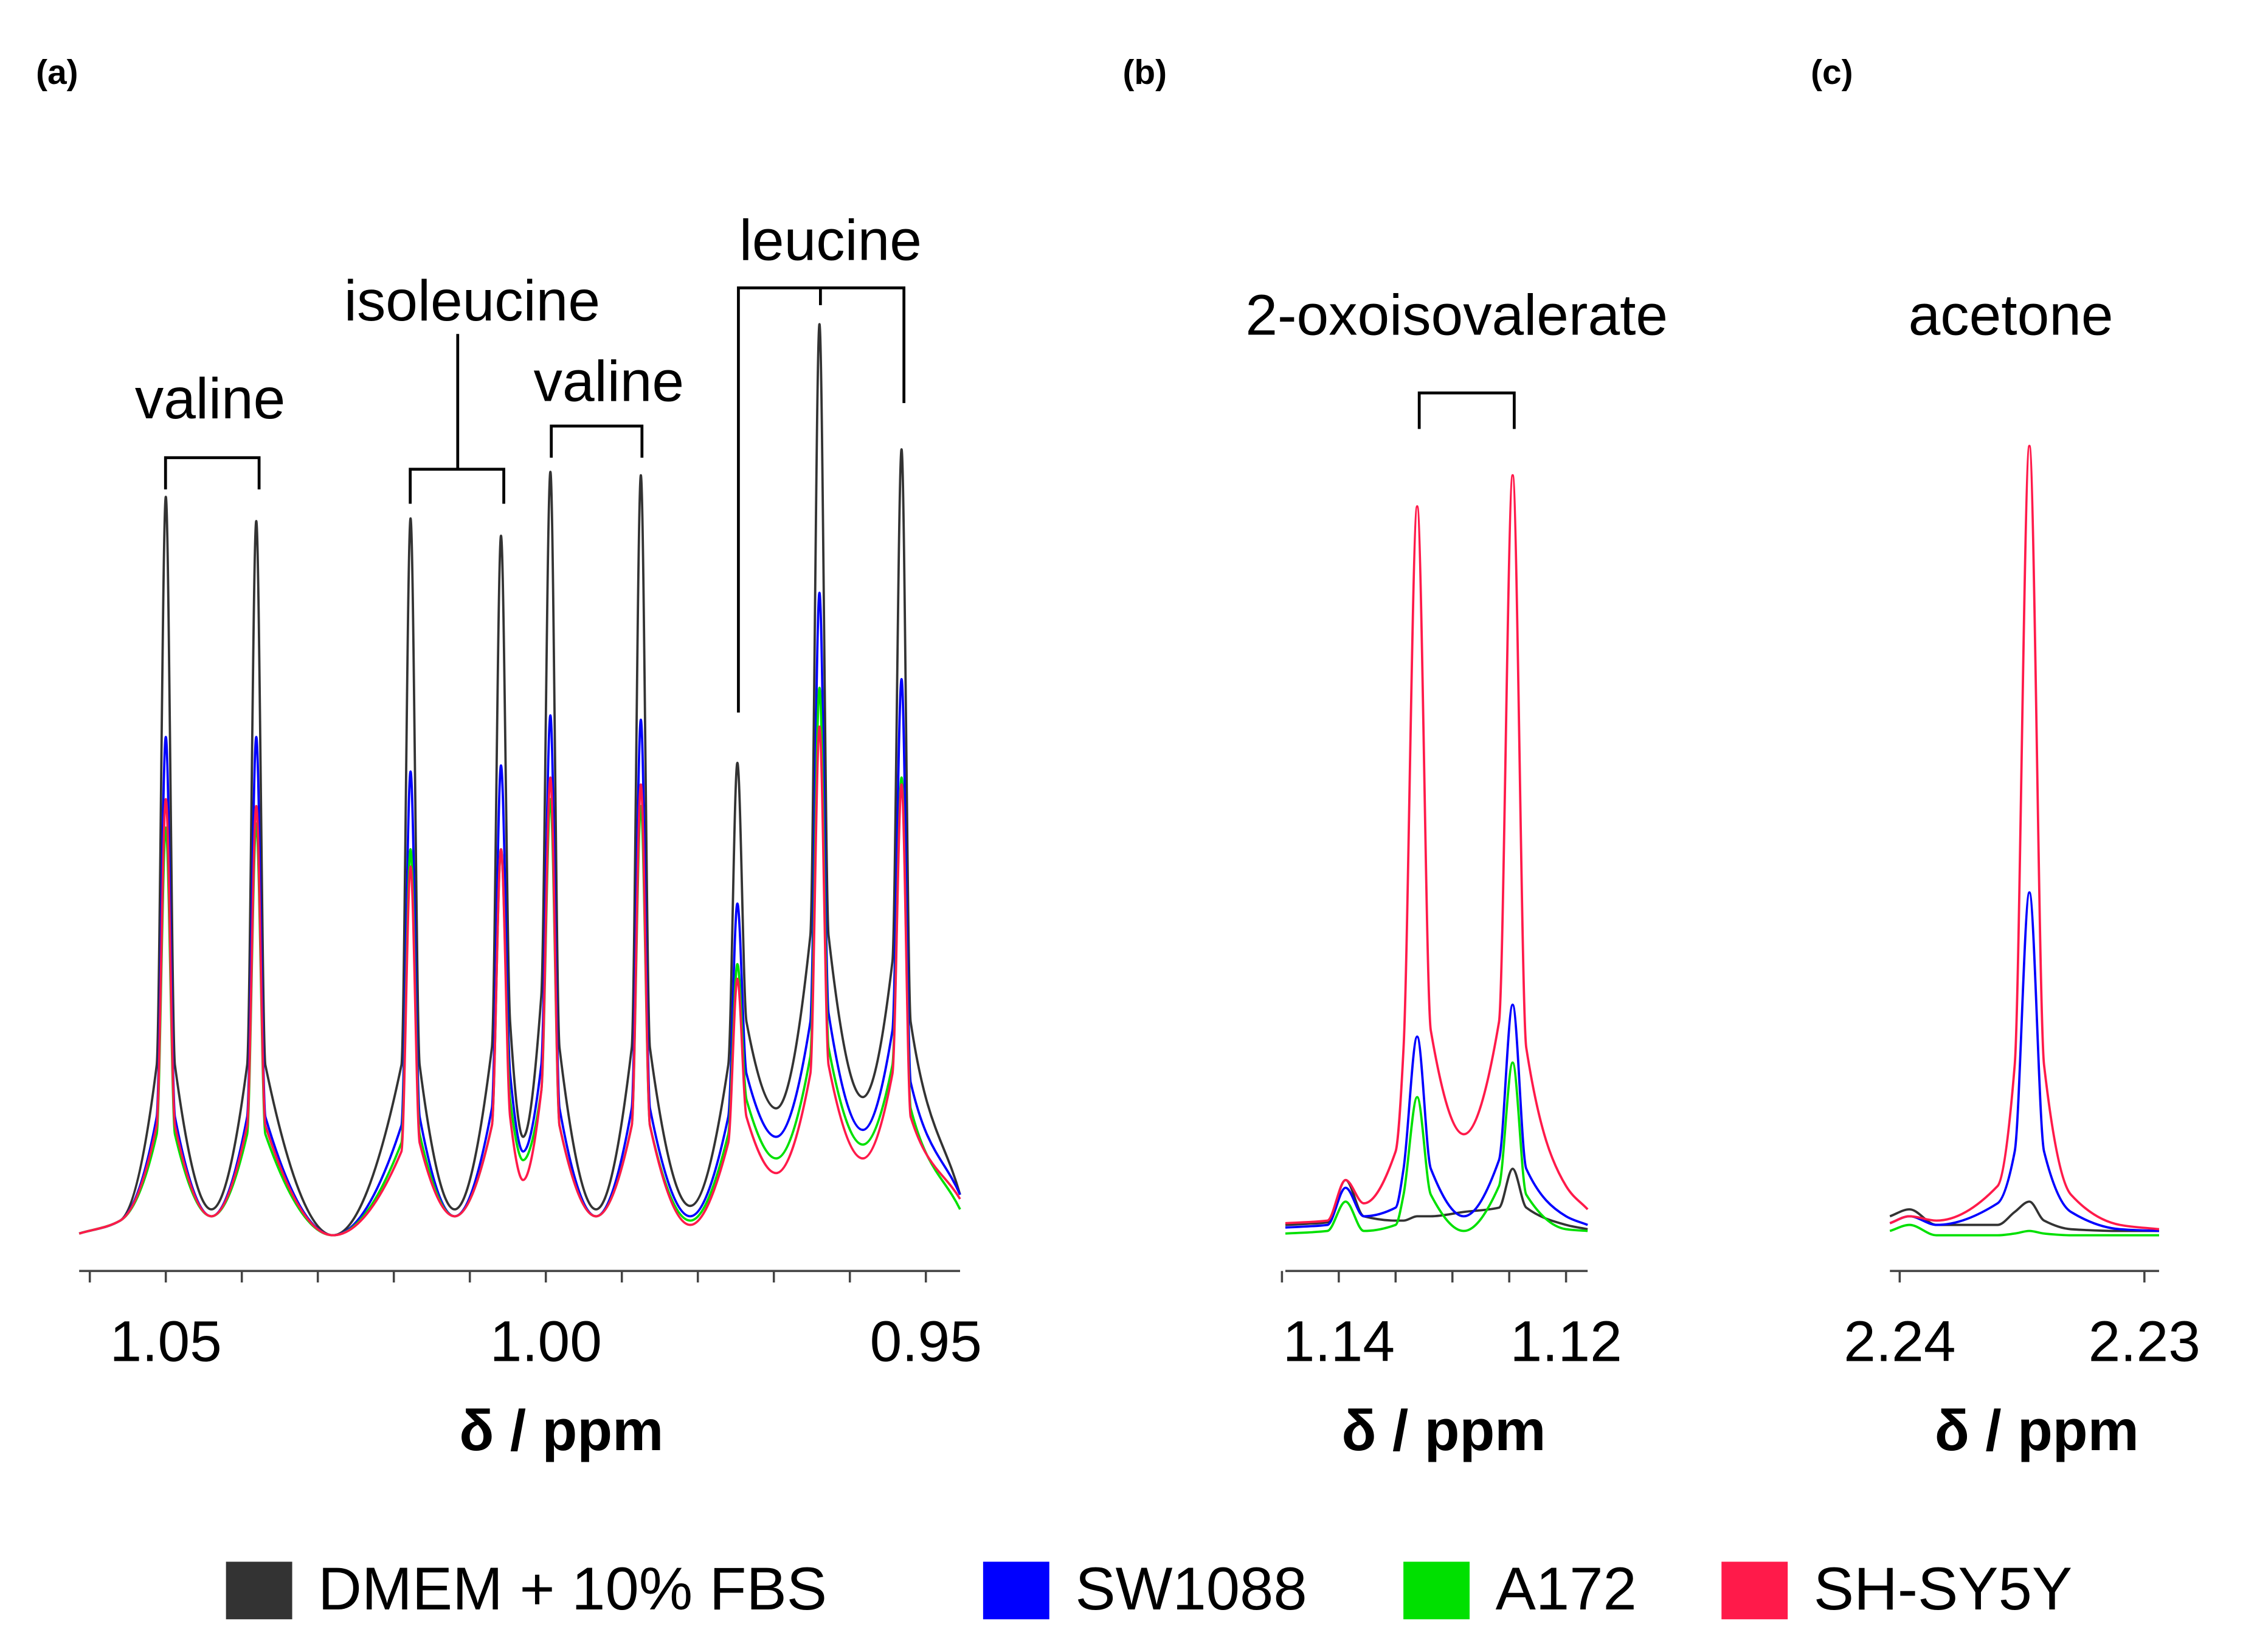 This screenshot has height=1652, width=2257. I want to click on panel-label: (a), so click(57, 73).